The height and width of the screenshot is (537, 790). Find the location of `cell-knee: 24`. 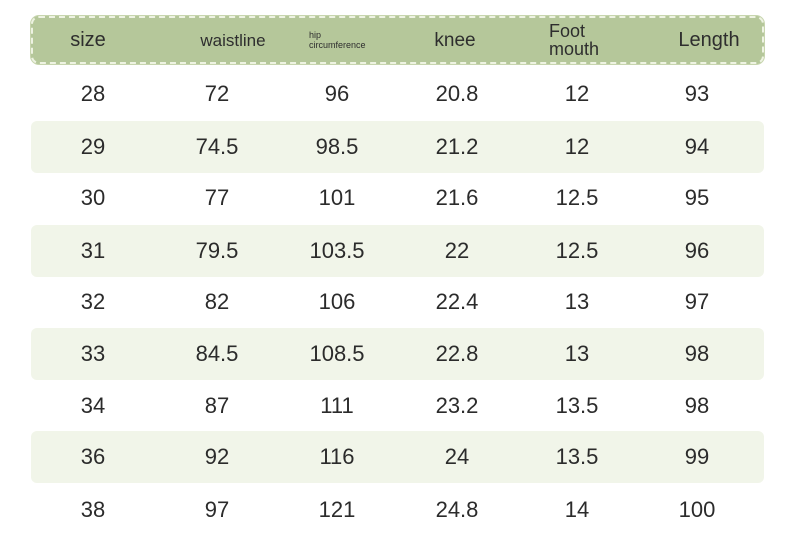

cell-knee: 24 is located at coordinates (457, 456).